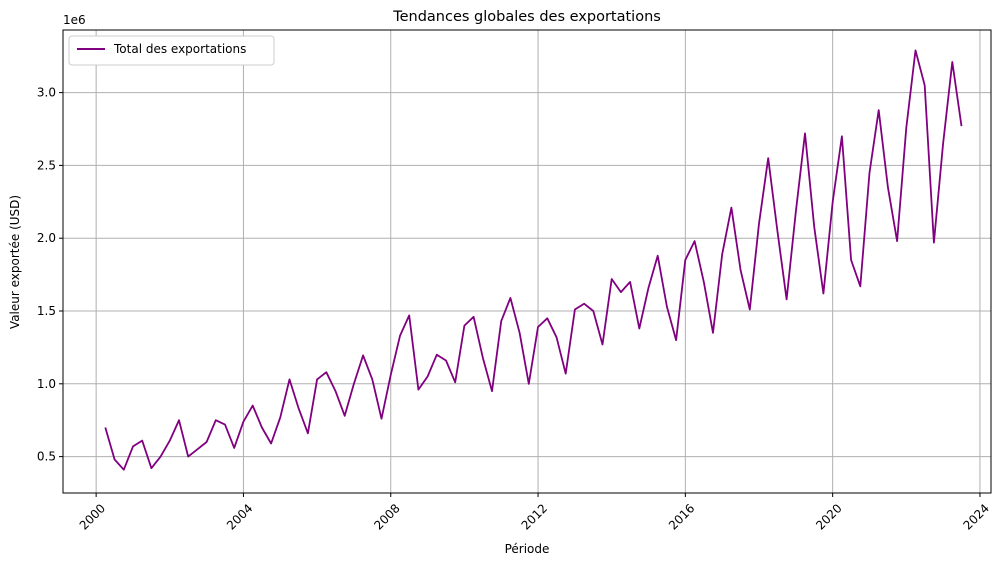  What do you see at coordinates (179, 49) in the screenshot?
I see `legend-label: Total des exportations` at bounding box center [179, 49].